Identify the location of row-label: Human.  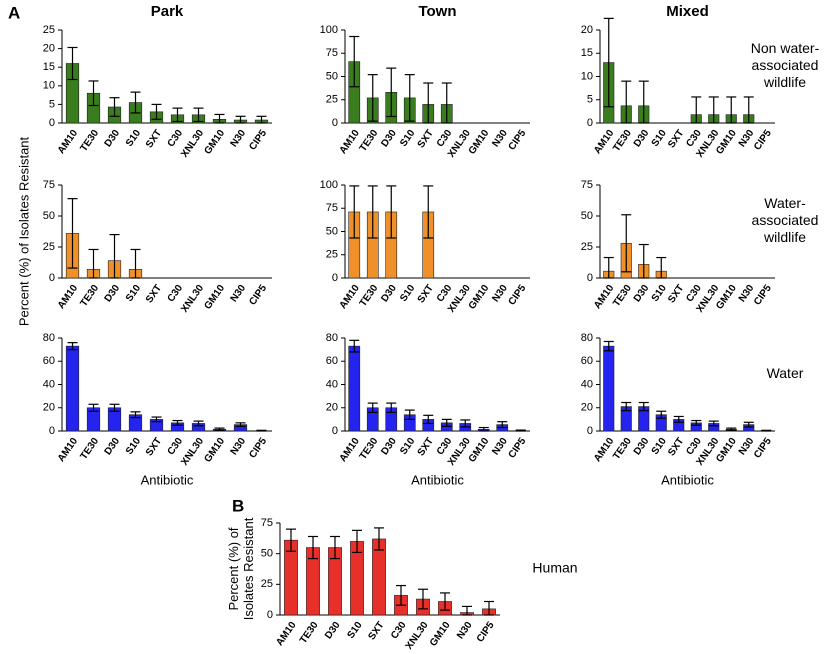
(554, 568).